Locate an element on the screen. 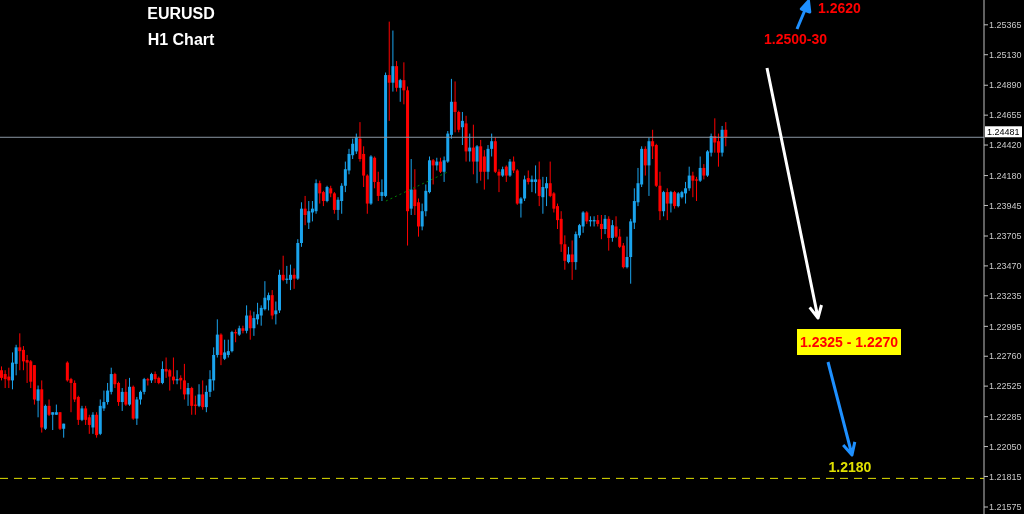 This screenshot has width=1024, height=514. annotation: 1.2500-30 is located at coordinates (796, 39).